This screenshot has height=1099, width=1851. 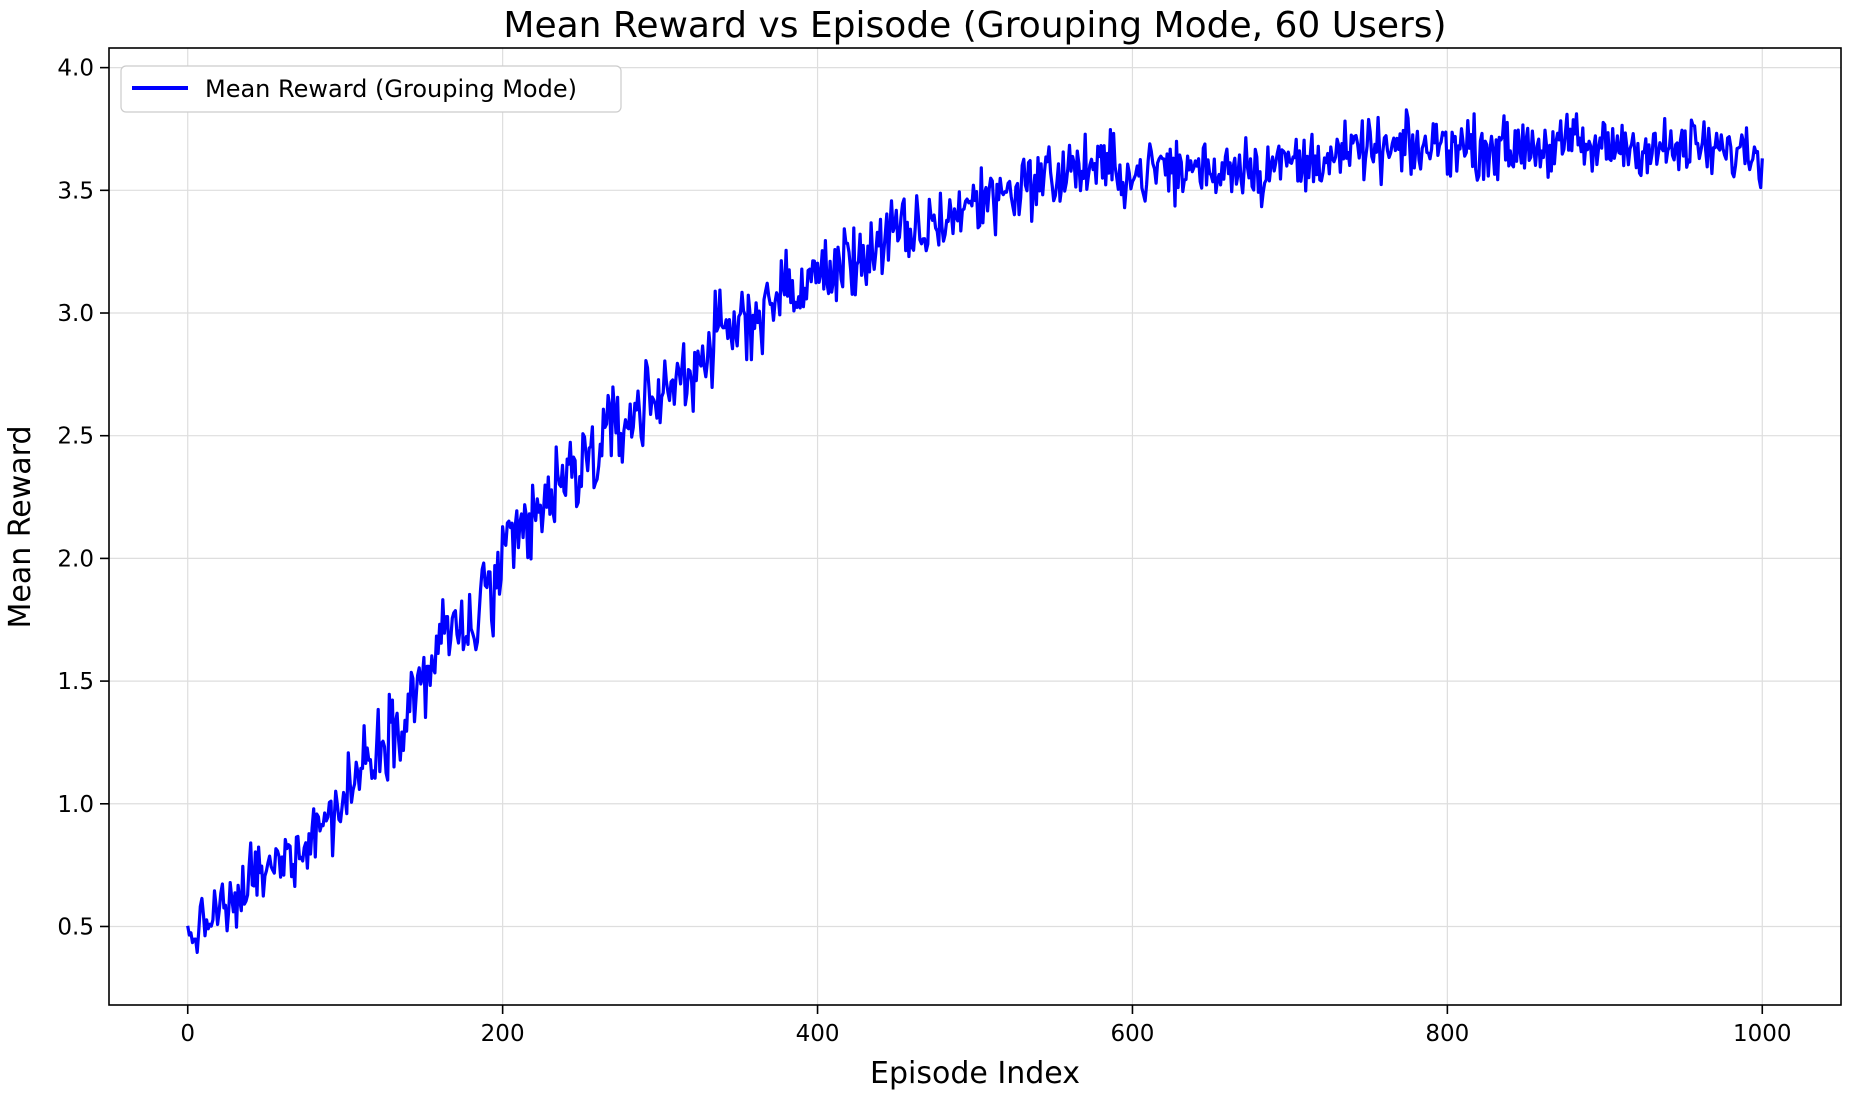 What do you see at coordinates (986, 1026) in the screenshot?
I see `x-axis-ticks: 0 200 400 600 800 1000` at bounding box center [986, 1026].